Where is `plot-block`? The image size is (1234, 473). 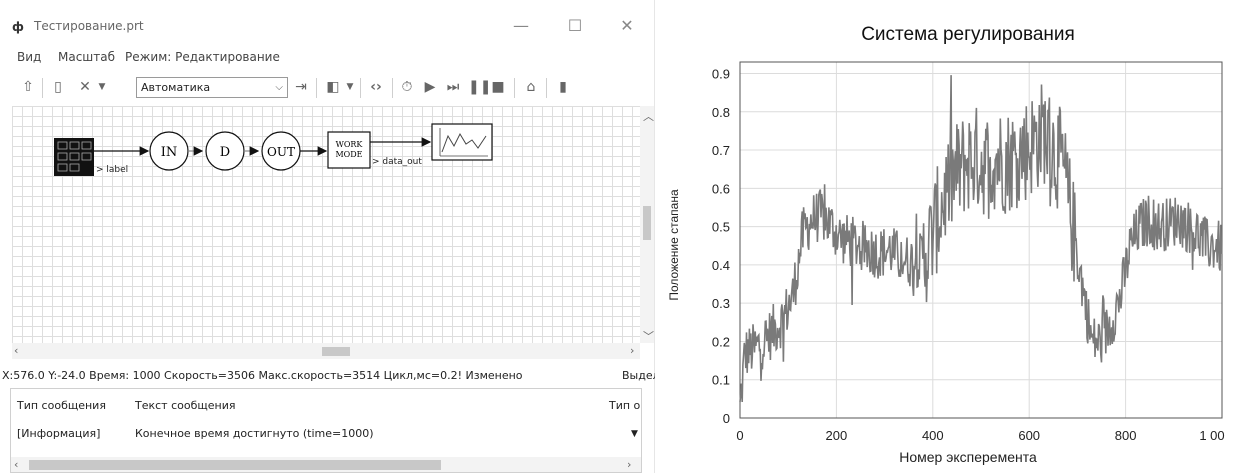
plot-block is located at coordinates (462, 142).